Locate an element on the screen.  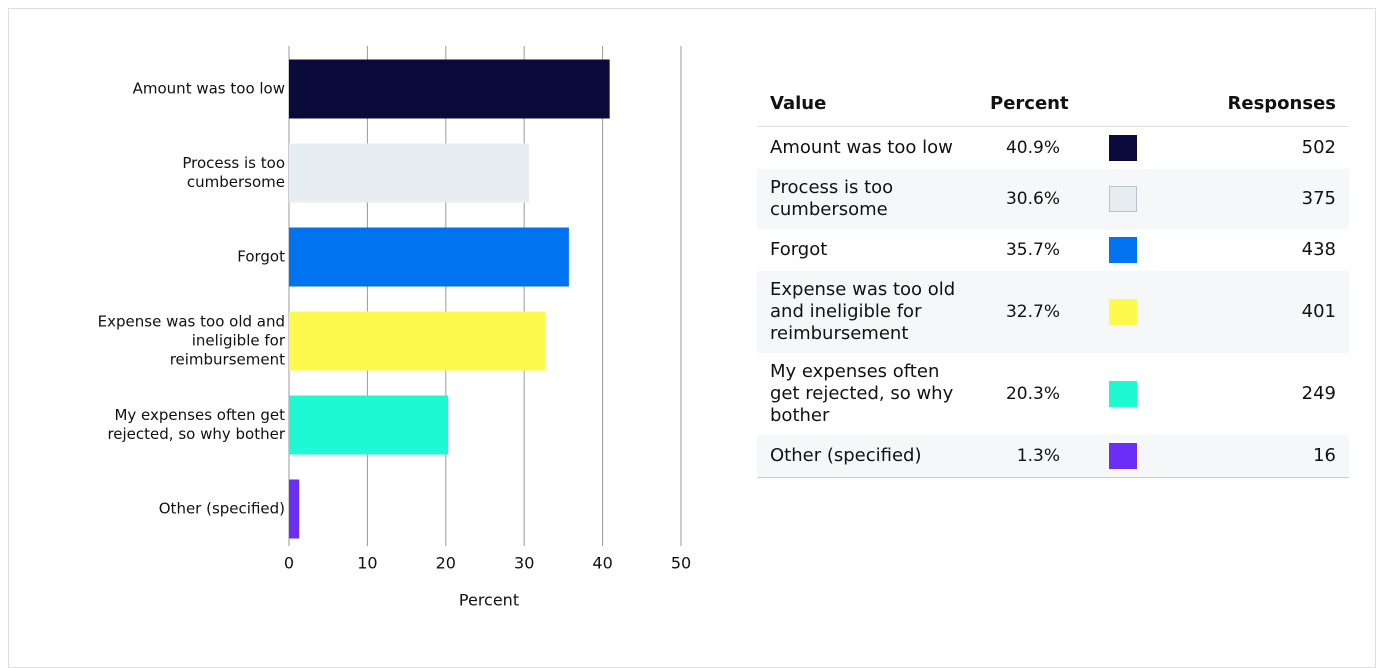
x-tick-label: 10 is located at coordinates (367, 563).